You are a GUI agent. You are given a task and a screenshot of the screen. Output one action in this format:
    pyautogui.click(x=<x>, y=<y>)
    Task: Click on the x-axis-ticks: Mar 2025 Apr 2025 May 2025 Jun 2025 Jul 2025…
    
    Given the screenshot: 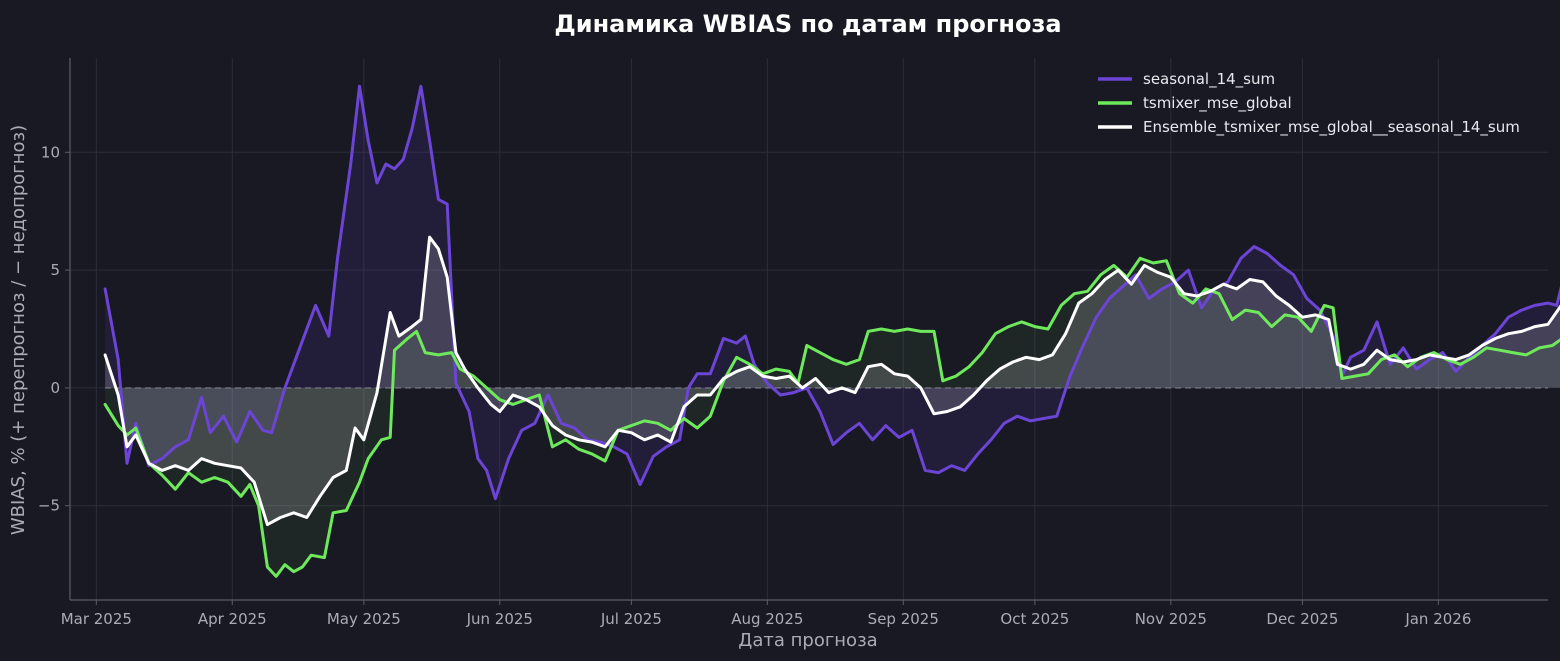 What is the action you would take?
    pyautogui.click(x=766, y=614)
    